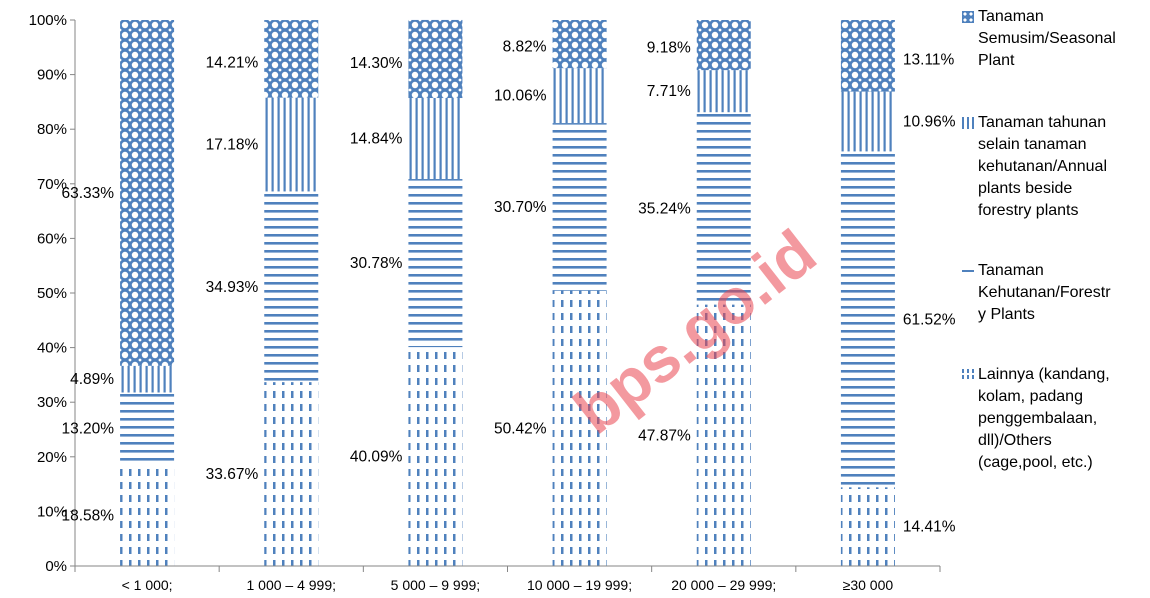 The width and height of the screenshot is (1150, 598). I want to click on data-label: 4.89%, so click(92, 379).